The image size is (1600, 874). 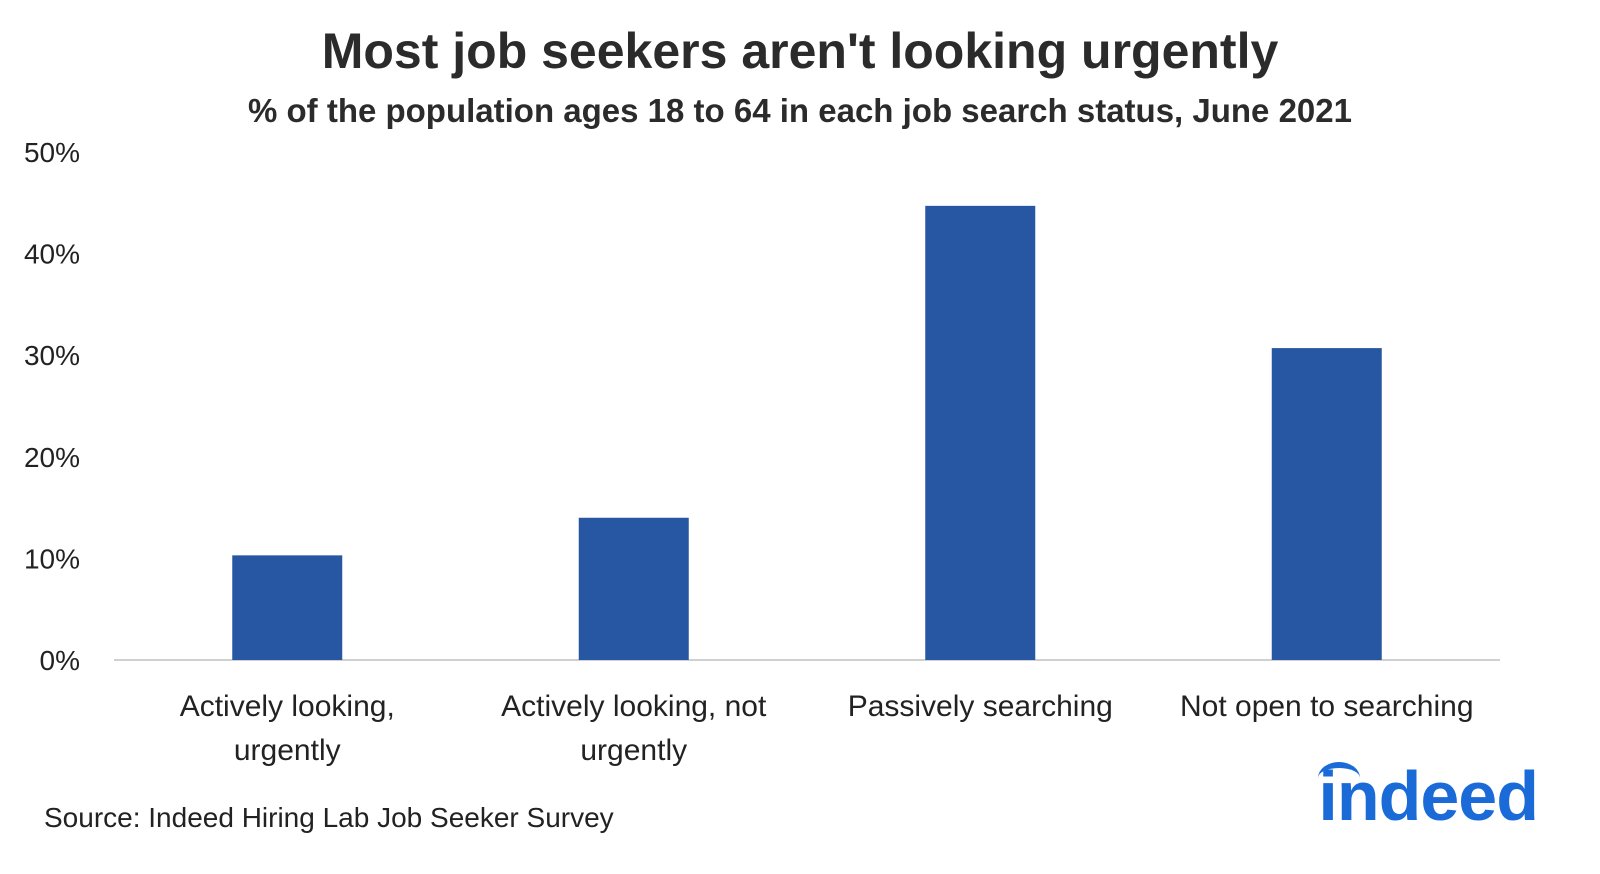 I want to click on y-tick-label: 40%, so click(x=52, y=254).